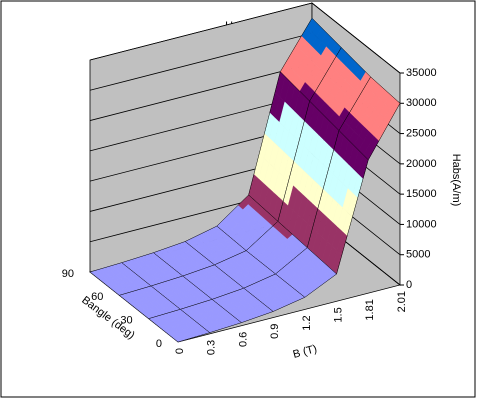  I want to click on y-tick-label: 5000, so click(418, 255).